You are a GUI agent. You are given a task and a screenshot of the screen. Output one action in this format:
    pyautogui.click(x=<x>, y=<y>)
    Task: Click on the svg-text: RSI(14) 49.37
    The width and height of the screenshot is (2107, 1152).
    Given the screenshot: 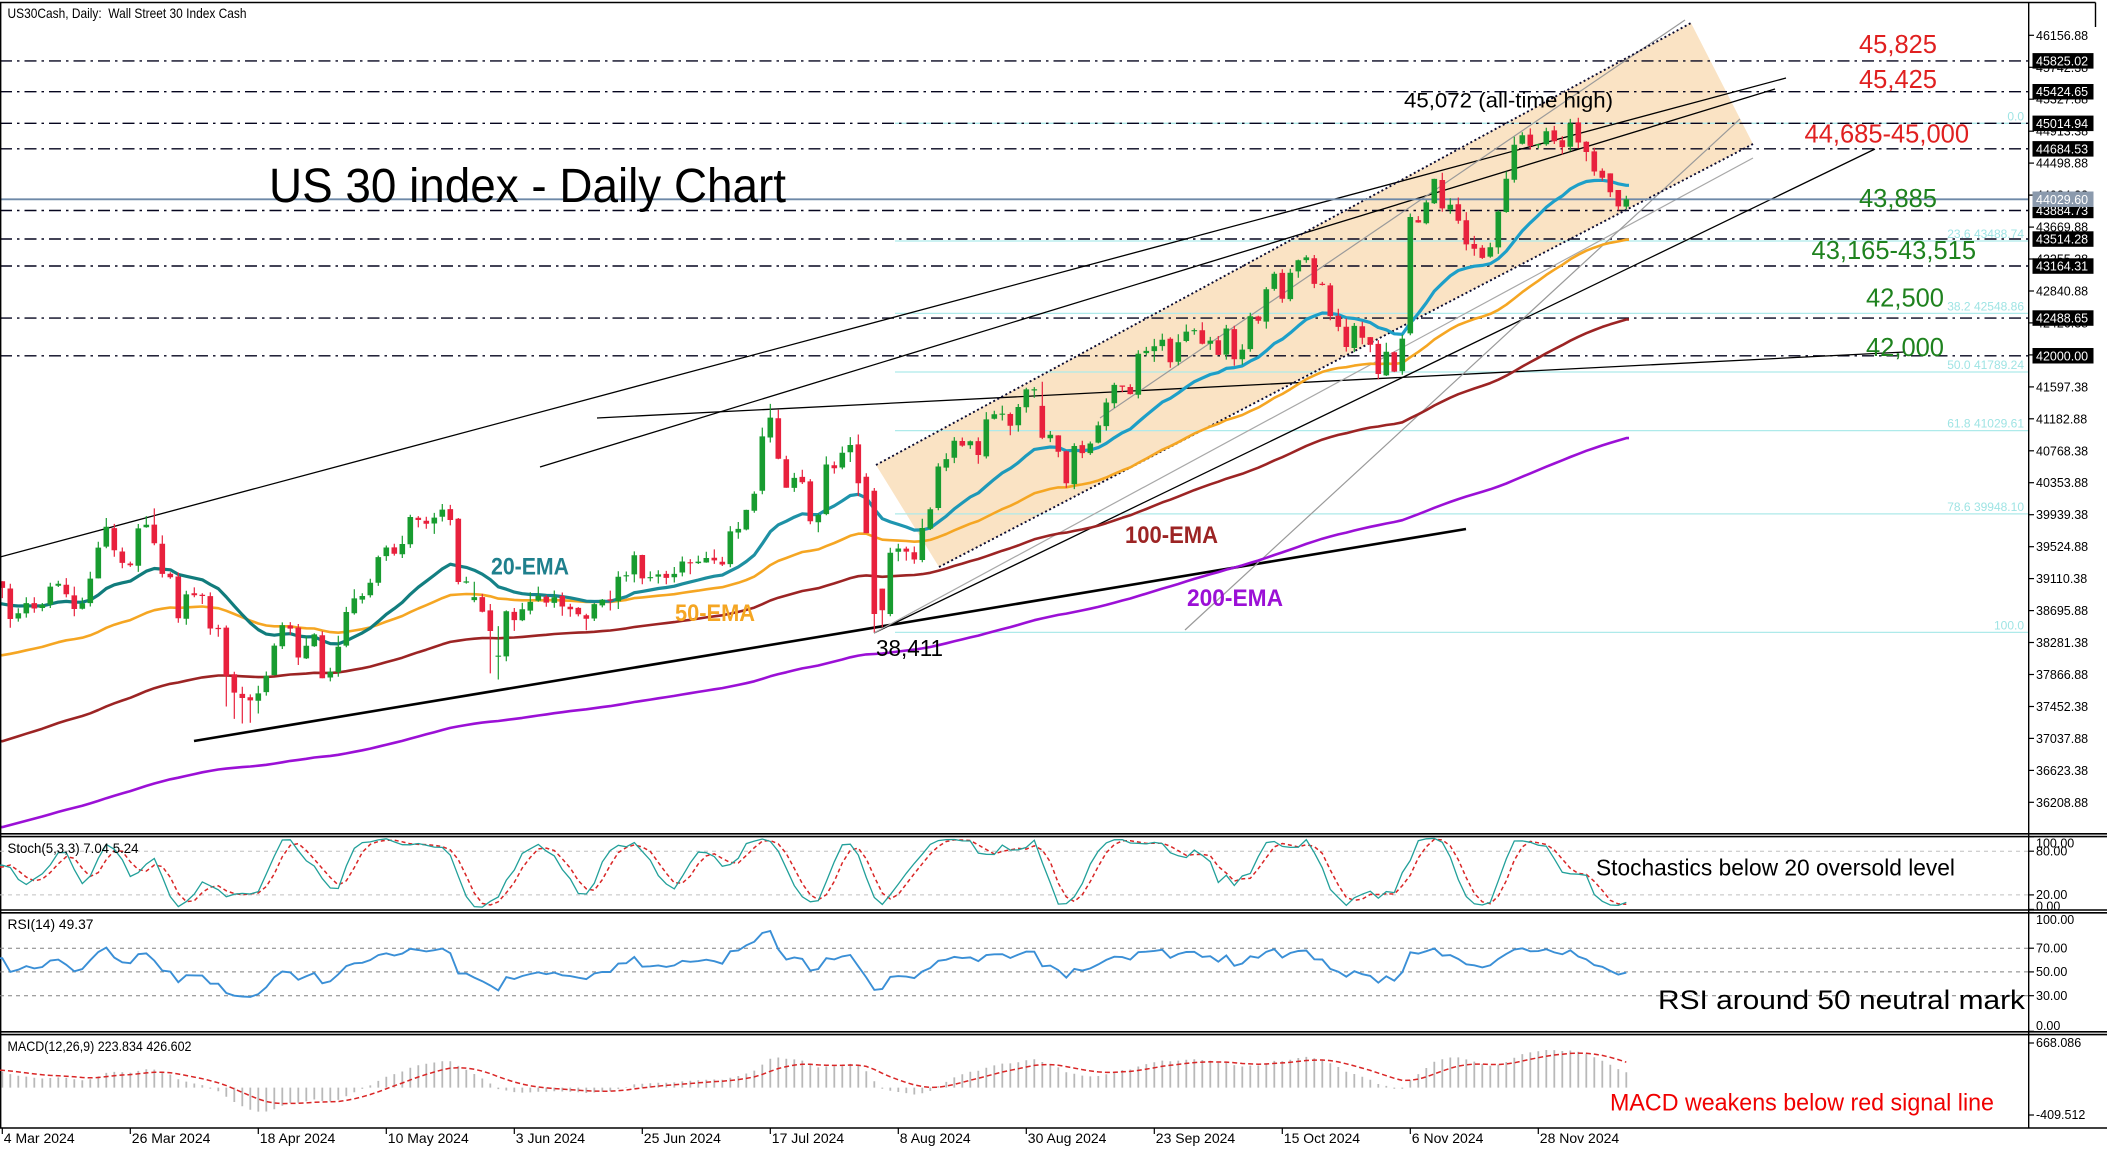 What is the action you would take?
    pyautogui.click(x=51, y=924)
    